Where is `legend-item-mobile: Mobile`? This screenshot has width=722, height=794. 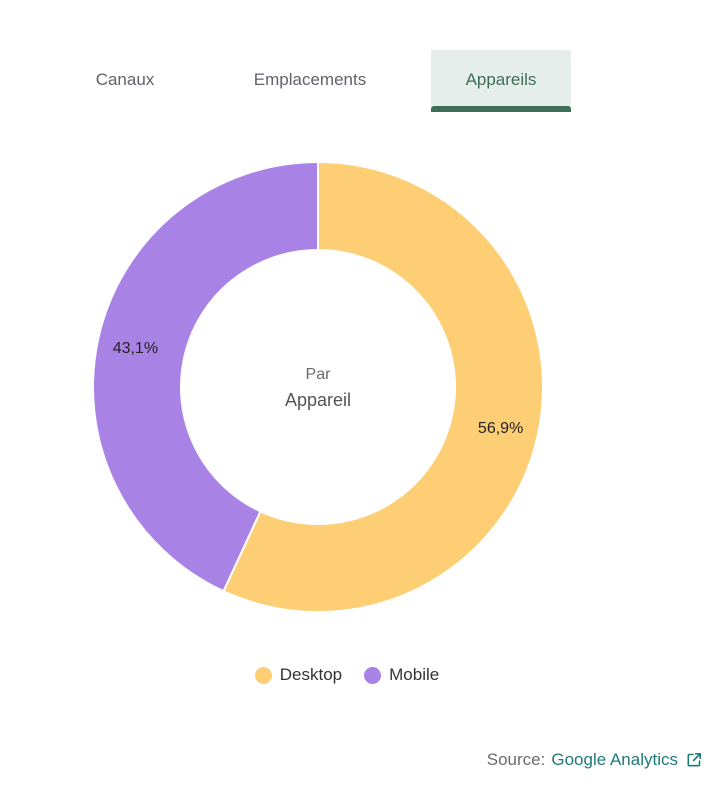 legend-item-mobile: Mobile is located at coordinates (401, 675).